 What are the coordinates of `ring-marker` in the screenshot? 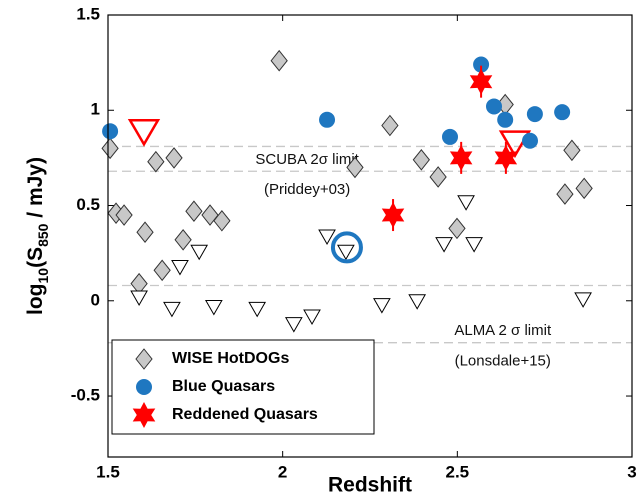 It's located at (346, 247).